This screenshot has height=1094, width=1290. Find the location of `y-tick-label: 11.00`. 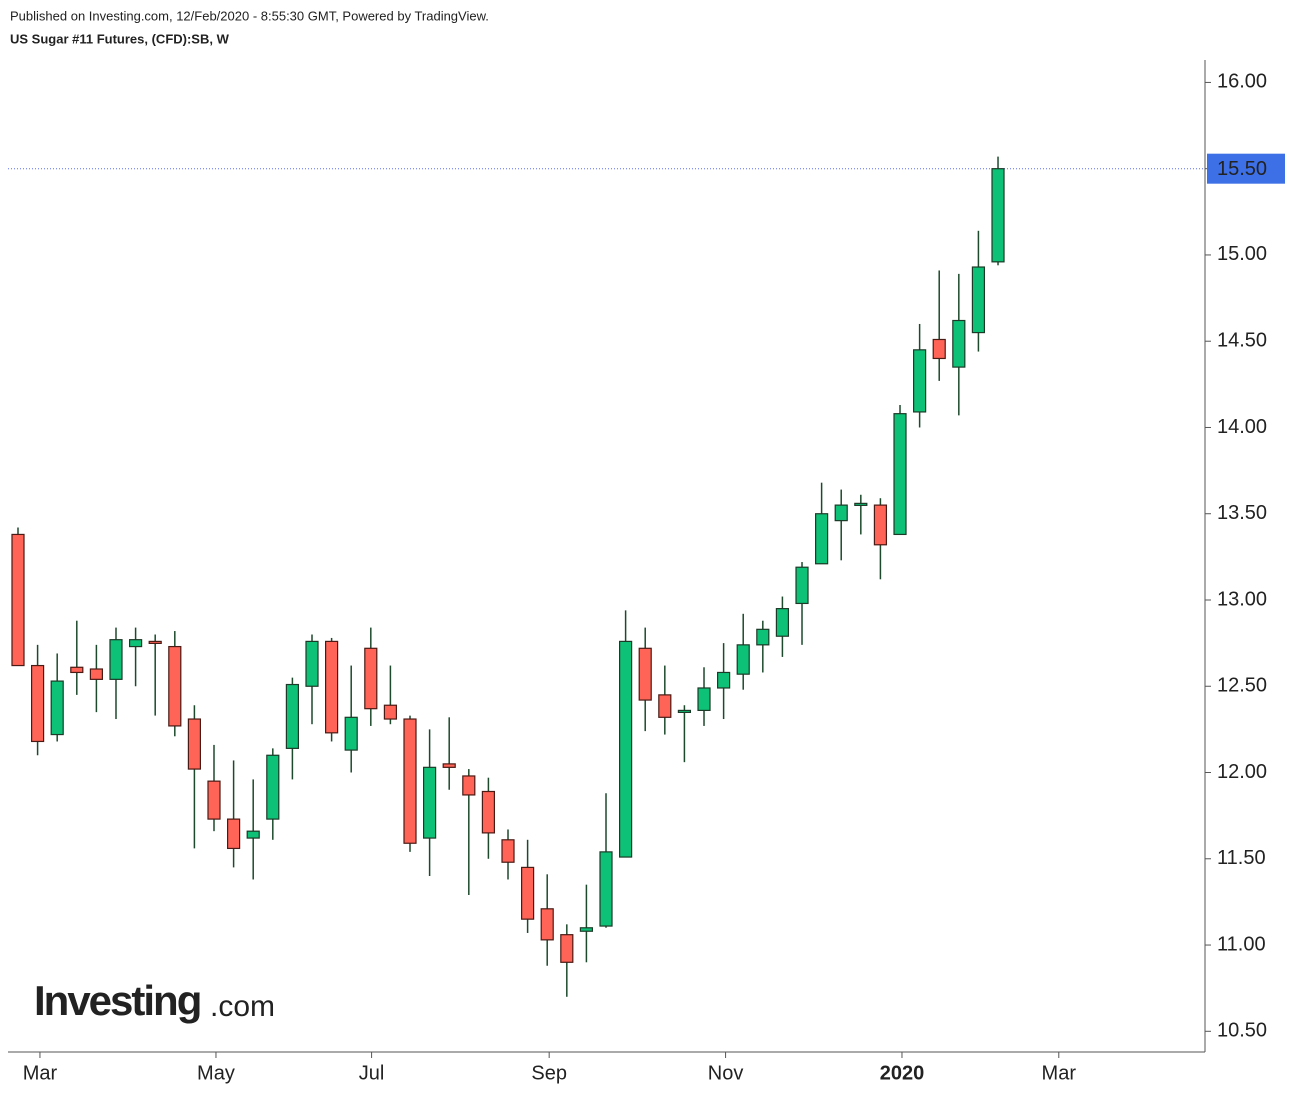

y-tick-label: 11.00 is located at coordinates (1241, 944).